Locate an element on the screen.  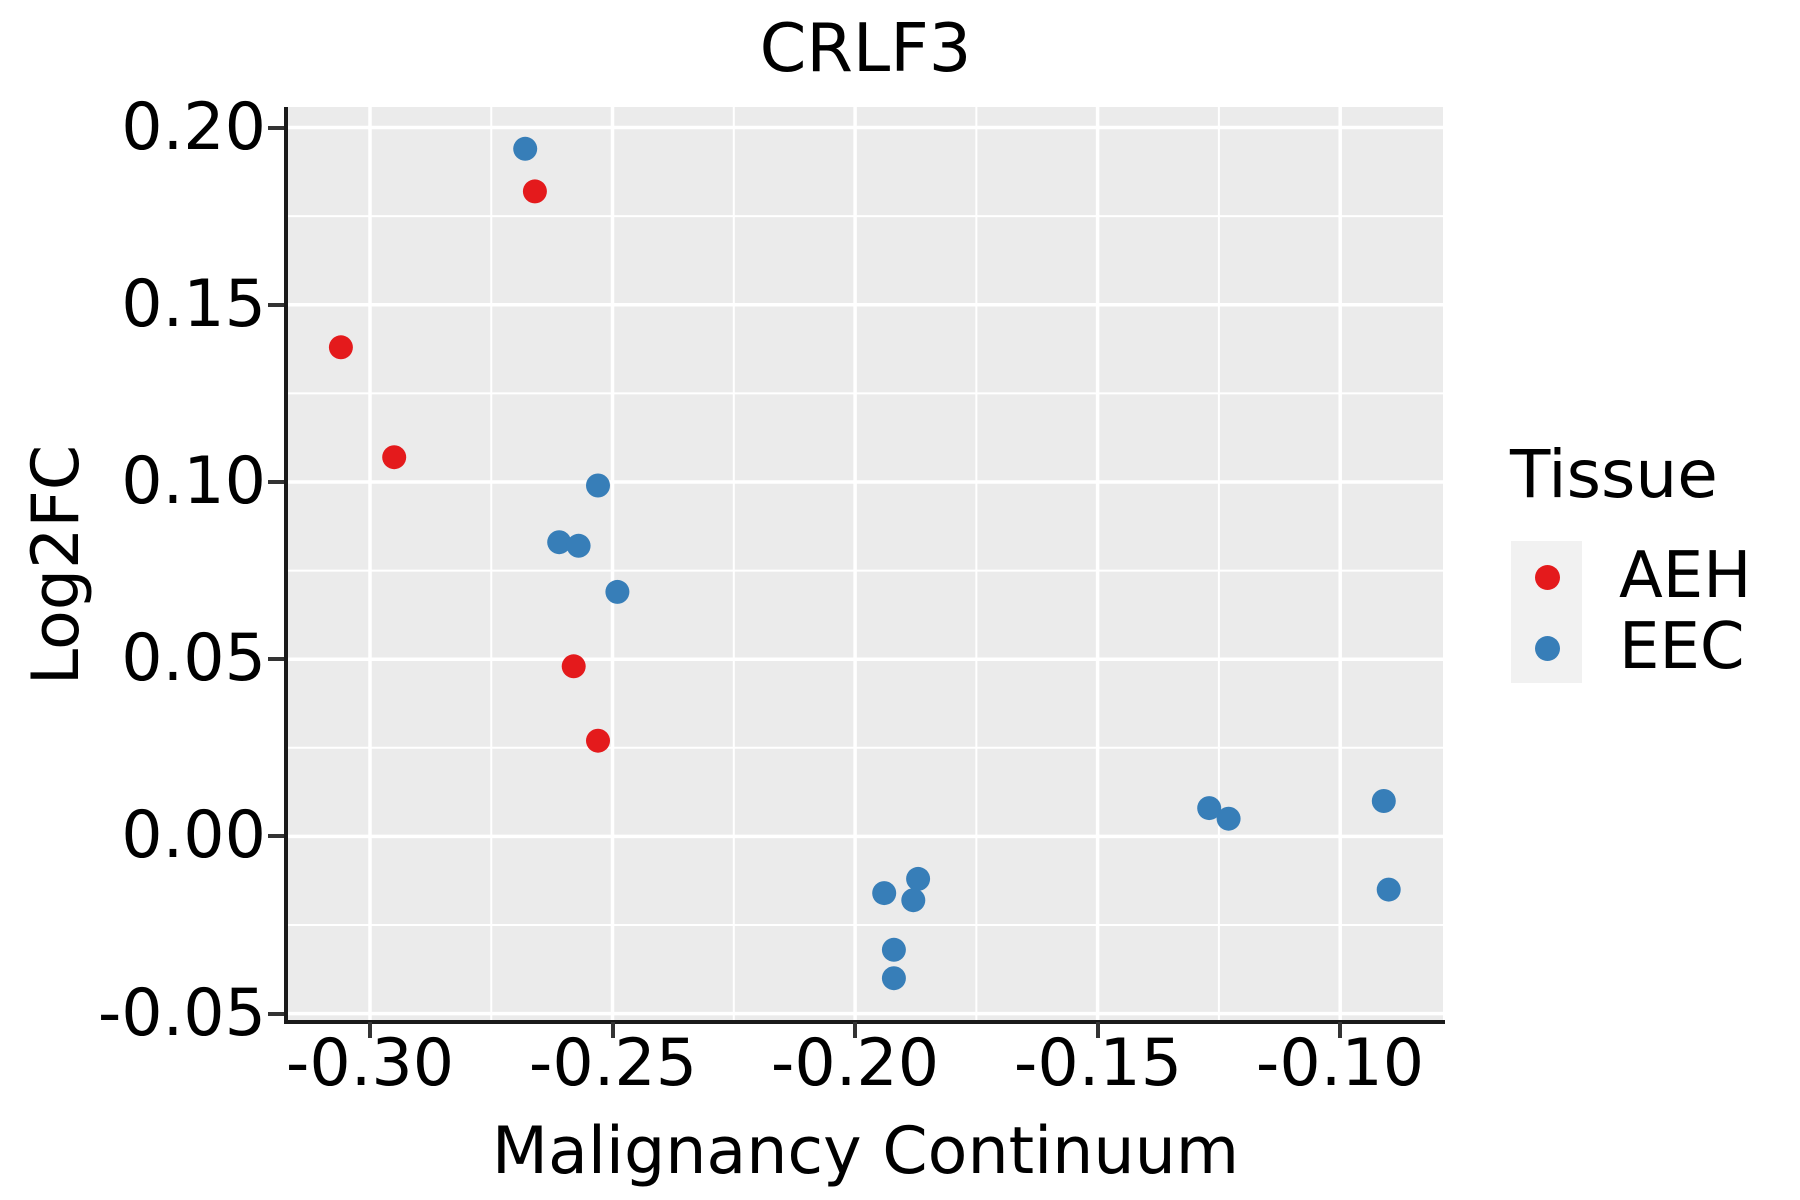
legend-label: EEC is located at coordinates (1682, 647).